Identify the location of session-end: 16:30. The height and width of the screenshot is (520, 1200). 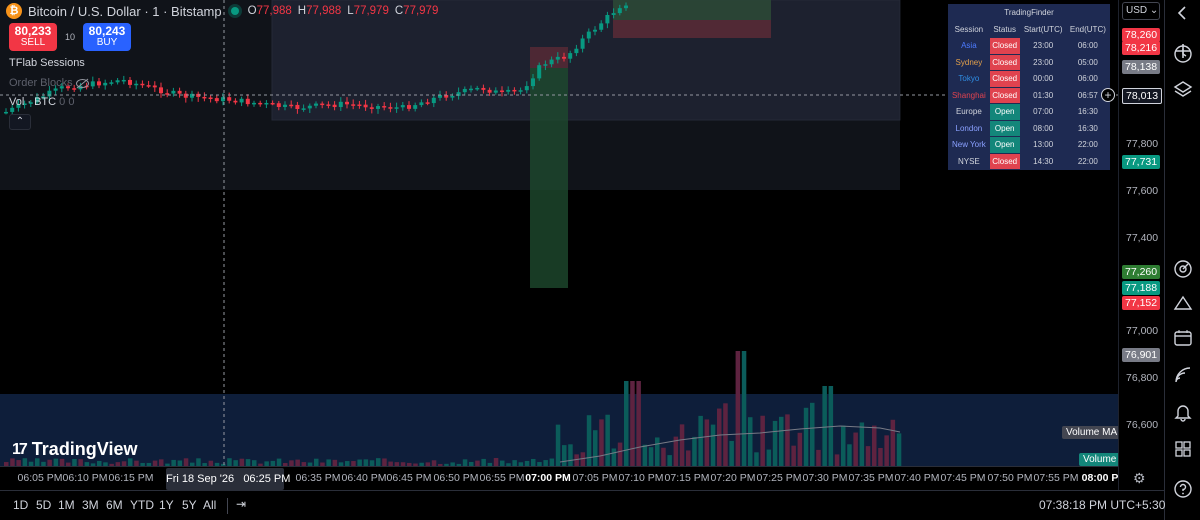
(1087, 128).